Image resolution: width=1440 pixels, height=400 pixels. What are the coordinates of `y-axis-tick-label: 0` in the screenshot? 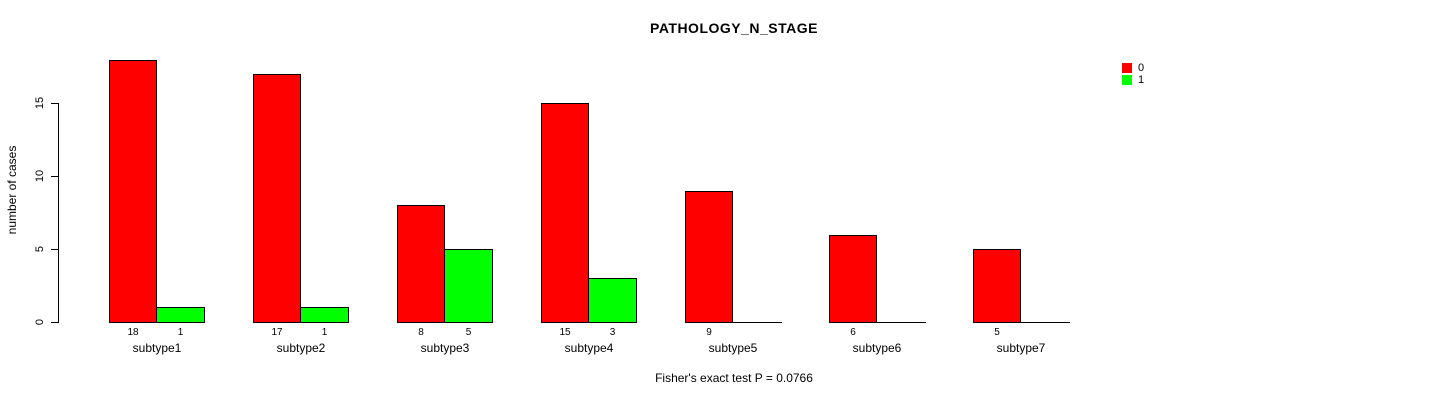 It's located at (40, 322).